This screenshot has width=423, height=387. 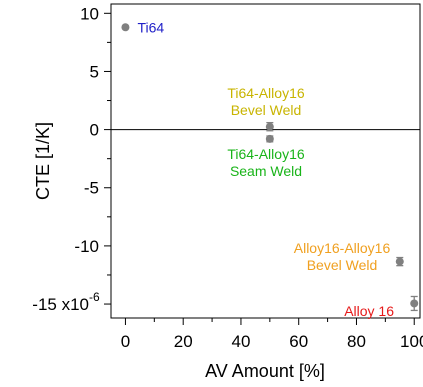 What do you see at coordinates (266, 101) in the screenshot?
I see `point-annotation: Ti64-Alloy16 Bevel Weld` at bounding box center [266, 101].